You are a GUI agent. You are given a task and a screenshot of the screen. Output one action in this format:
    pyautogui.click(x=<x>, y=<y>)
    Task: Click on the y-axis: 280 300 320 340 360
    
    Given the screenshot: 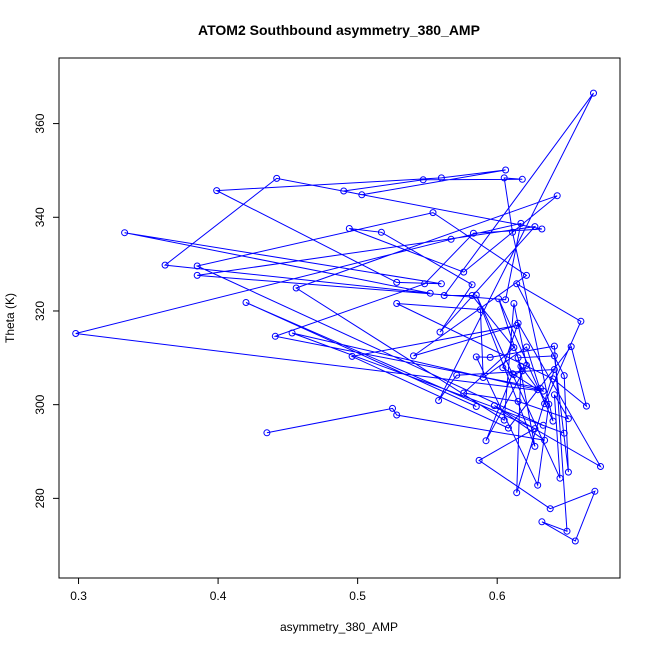 What is the action you would take?
    pyautogui.click(x=46, y=310)
    